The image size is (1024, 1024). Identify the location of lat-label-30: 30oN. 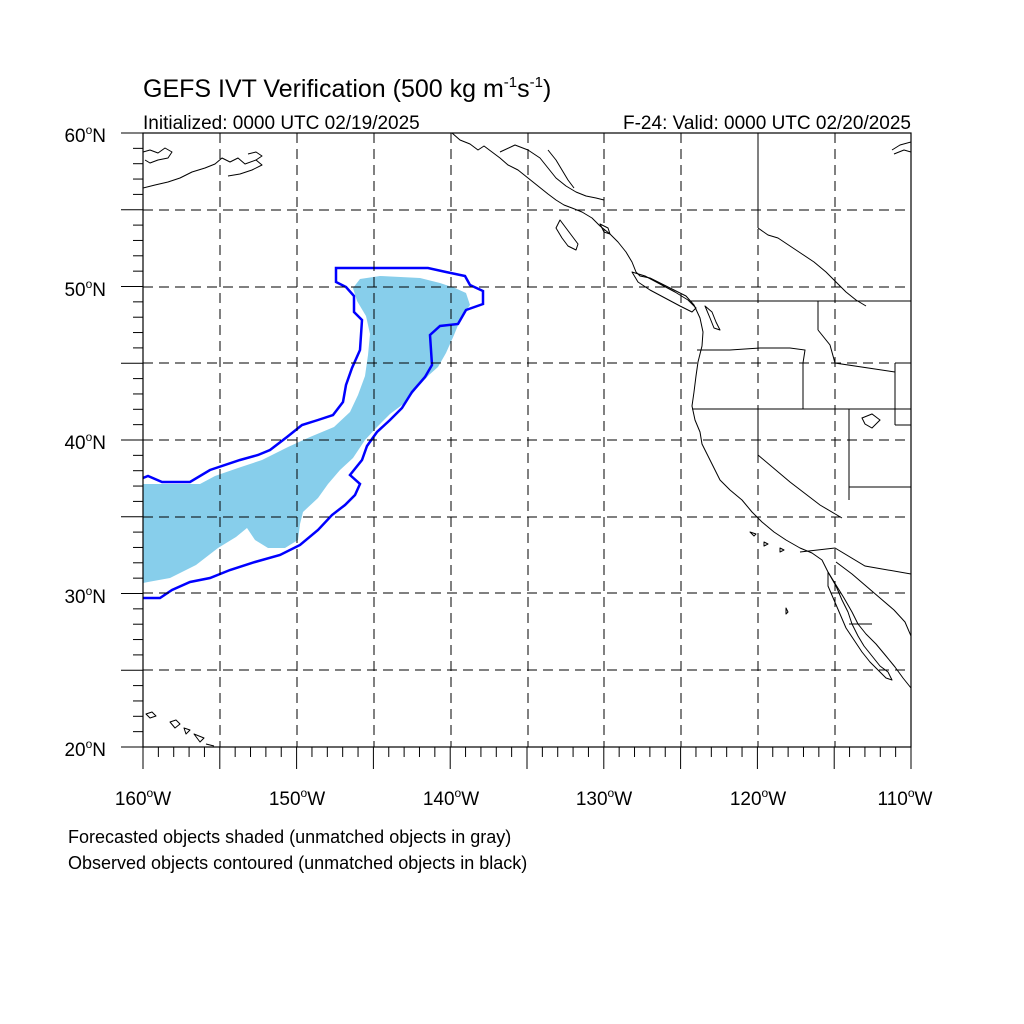
(85, 596).